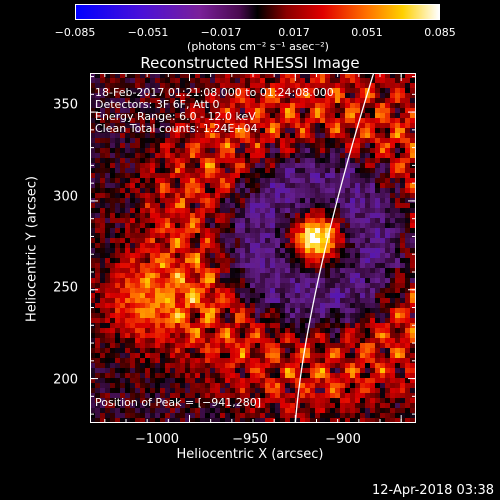 The height and width of the screenshot is (500, 500). What do you see at coordinates (294, 32) in the screenshot?
I see `colorbar-tick-label: 0.017` at bounding box center [294, 32].